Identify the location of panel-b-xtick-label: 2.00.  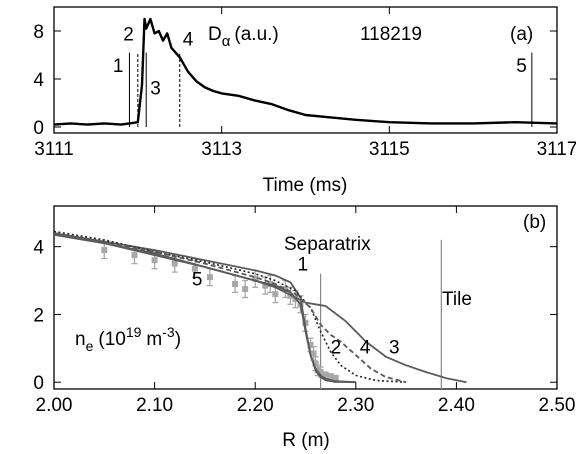
(54, 405).